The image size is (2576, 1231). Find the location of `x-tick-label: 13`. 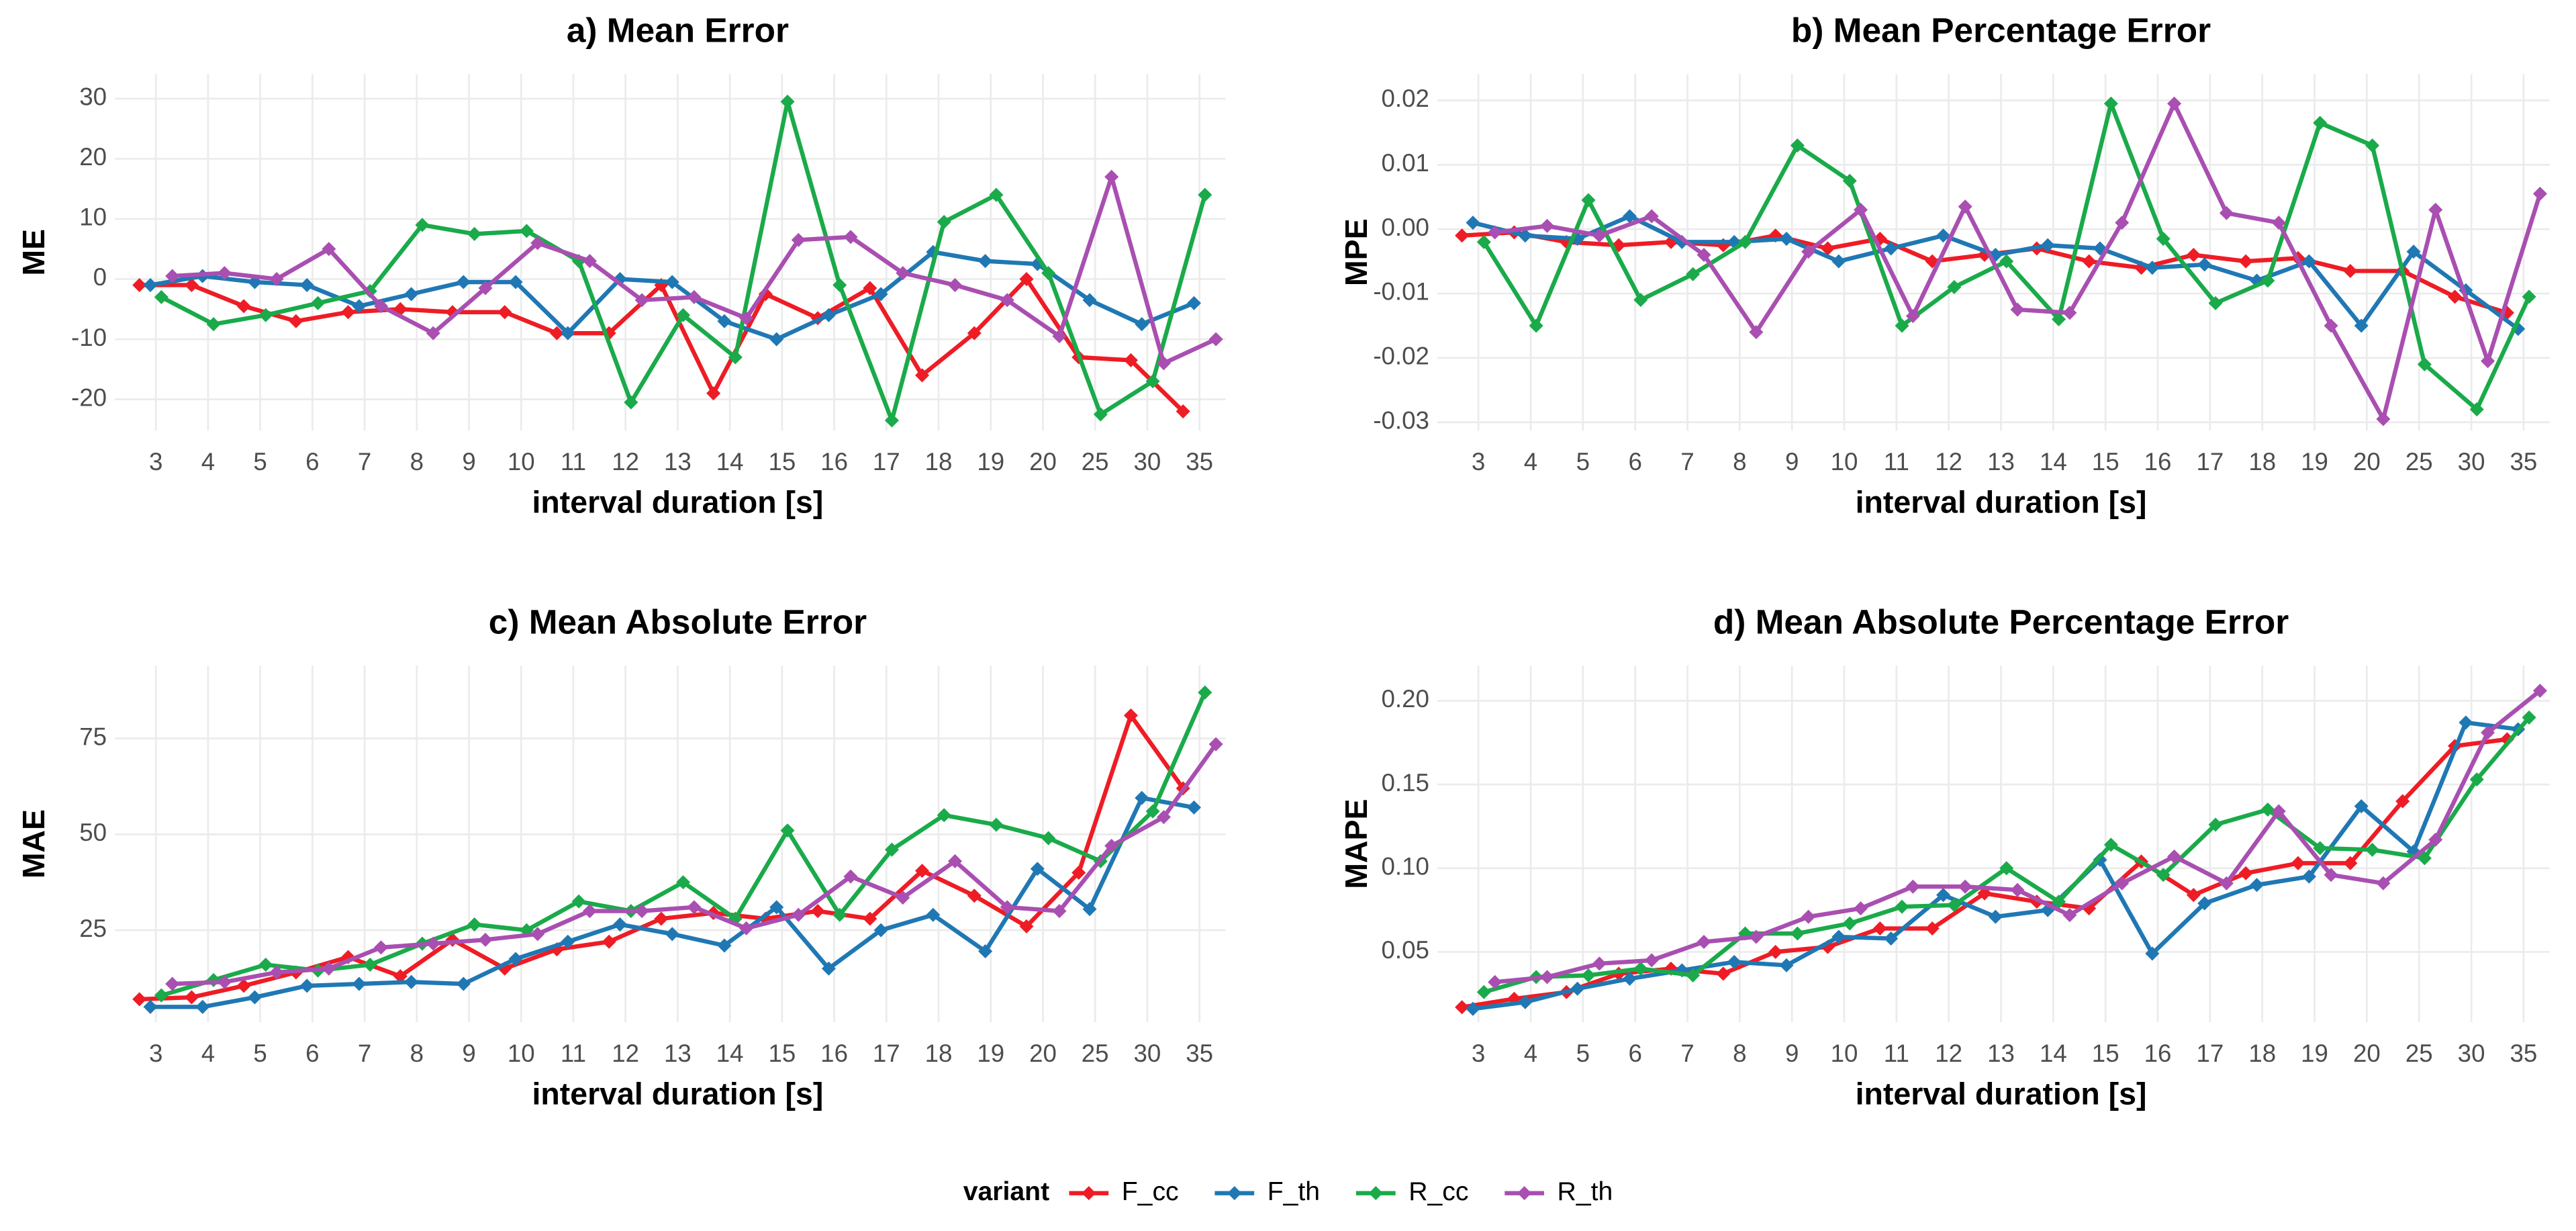

x-tick-label: 13 is located at coordinates (677, 1053).